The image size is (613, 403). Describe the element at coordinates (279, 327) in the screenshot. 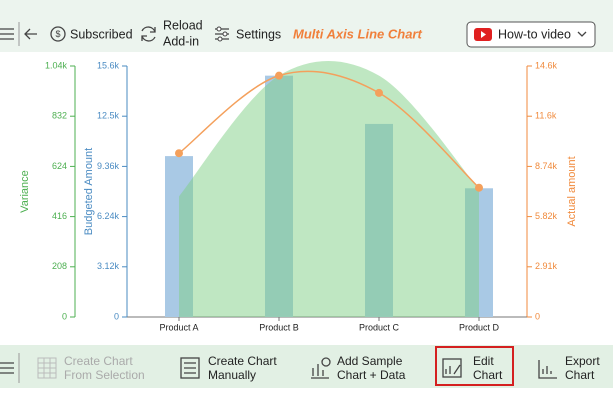

I see `x-tick-label: Product B` at that location.